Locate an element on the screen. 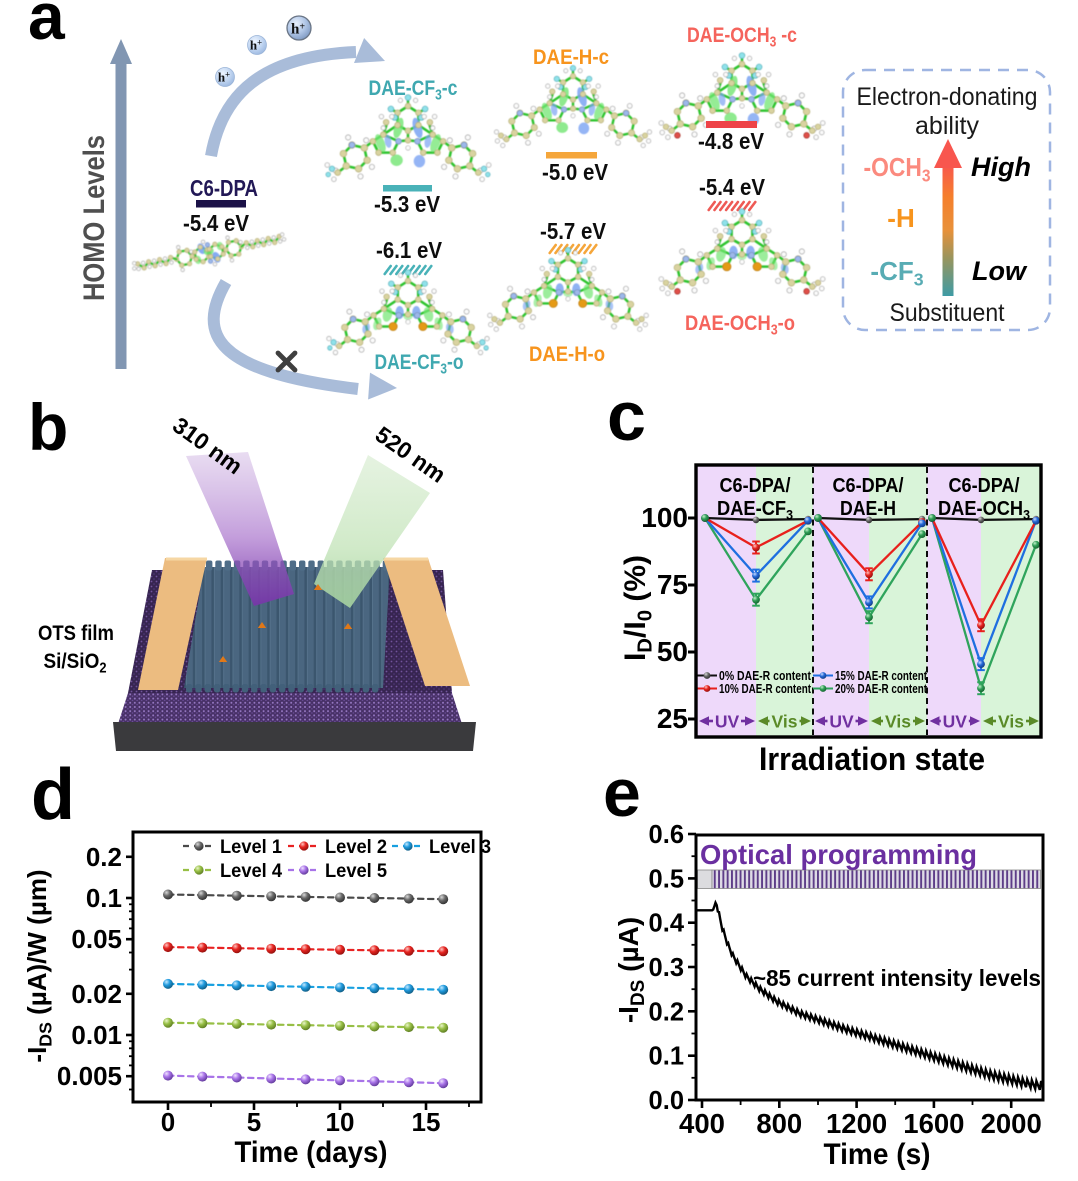 Image resolution: width=1078 pixels, height=1181 pixels. svg-text: DAE-CF3 is located at coordinates (755, 510).